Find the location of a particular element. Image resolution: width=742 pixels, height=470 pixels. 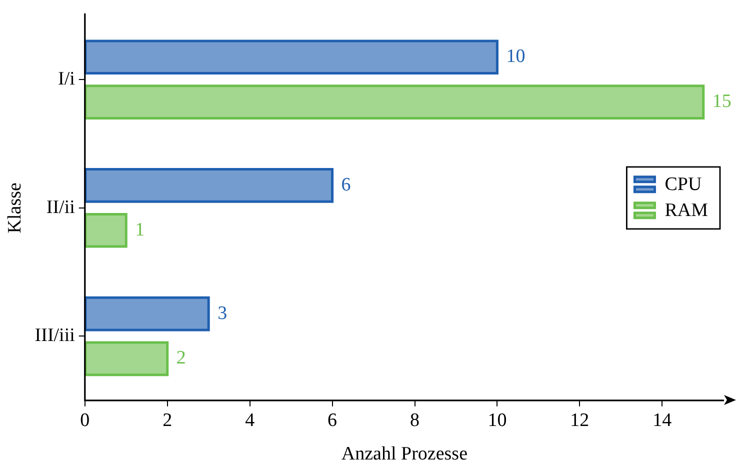

y-tick-label: III/iii is located at coordinates (54, 335).